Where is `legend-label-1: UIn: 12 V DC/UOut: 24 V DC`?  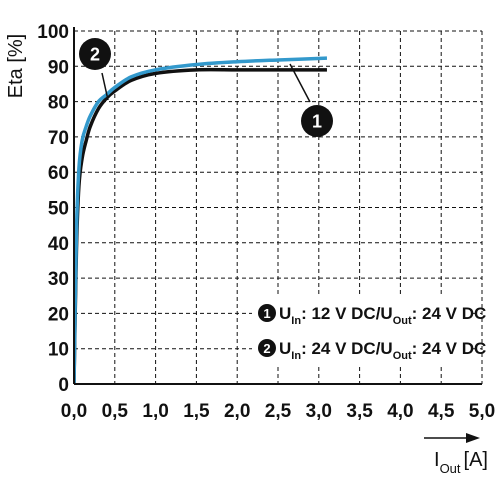
legend-label-1: UIn: 12 V DC/UOut: 24 V DC is located at coordinates (382, 315).